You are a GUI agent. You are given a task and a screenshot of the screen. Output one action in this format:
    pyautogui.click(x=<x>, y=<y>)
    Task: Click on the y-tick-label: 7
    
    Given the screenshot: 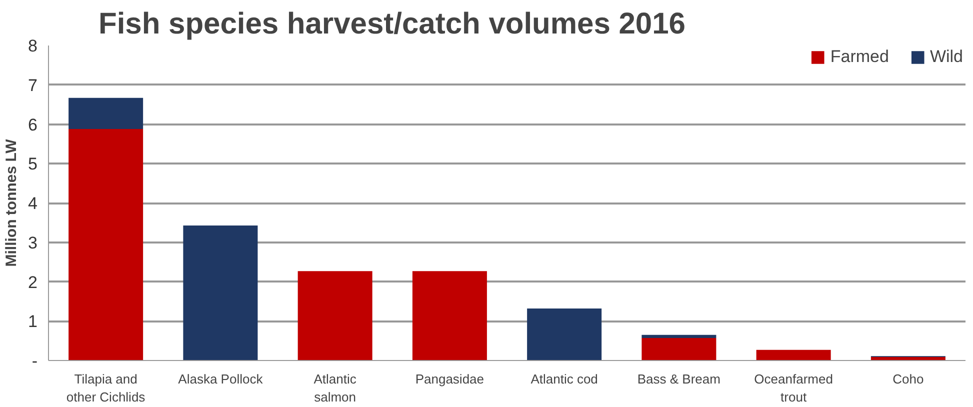 What is the action you would take?
    pyautogui.click(x=33, y=85)
    